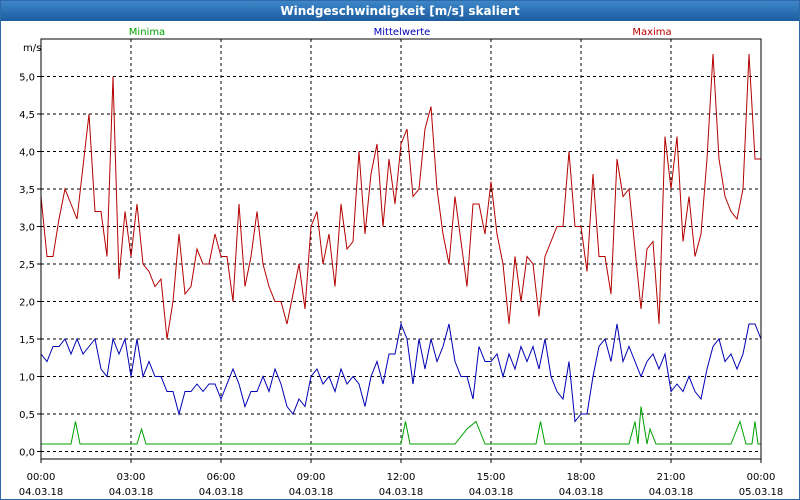 This screenshot has height=500, width=800. What do you see at coordinates (27, 340) in the screenshot?
I see `y-tick-label: 1,5` at bounding box center [27, 340].